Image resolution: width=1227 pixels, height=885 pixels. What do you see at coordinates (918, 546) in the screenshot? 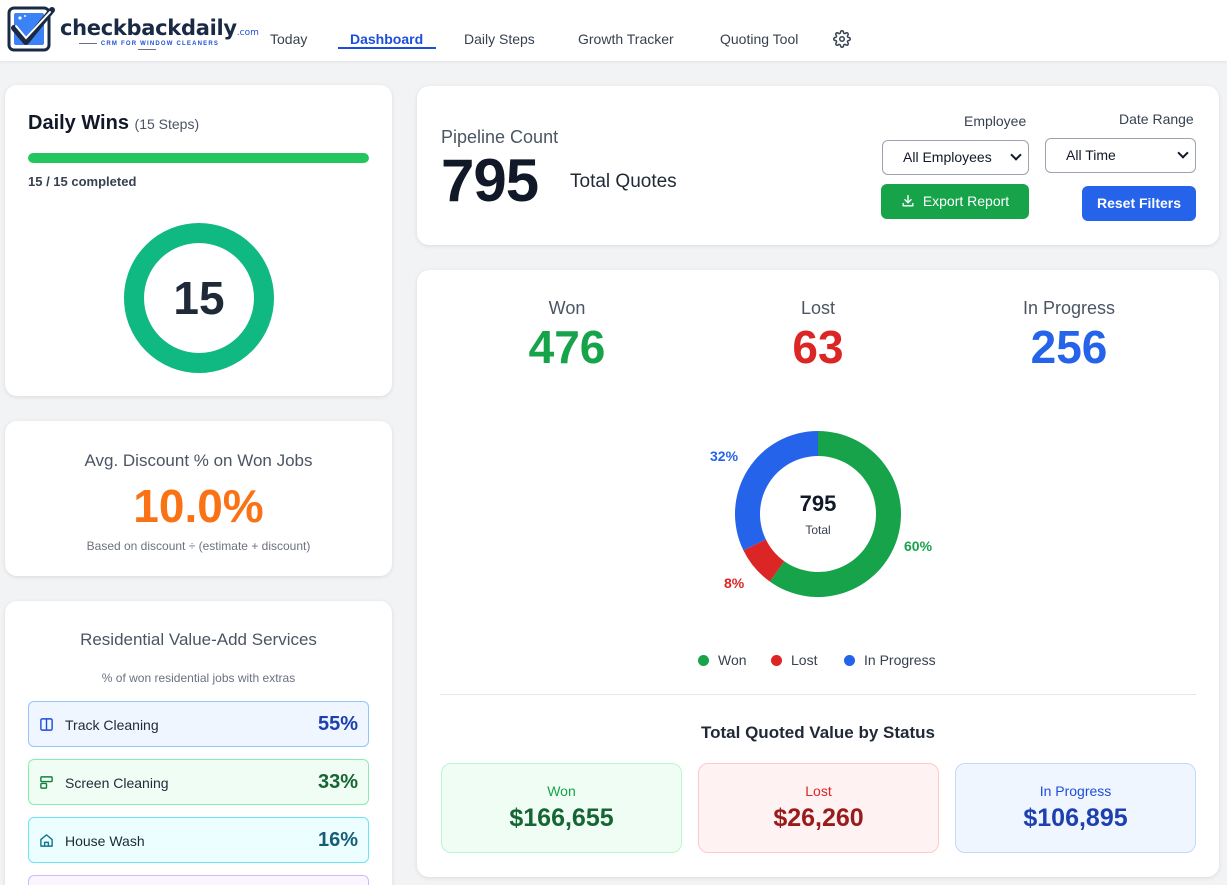
I see `donut-label-won: 60%` at bounding box center [918, 546].